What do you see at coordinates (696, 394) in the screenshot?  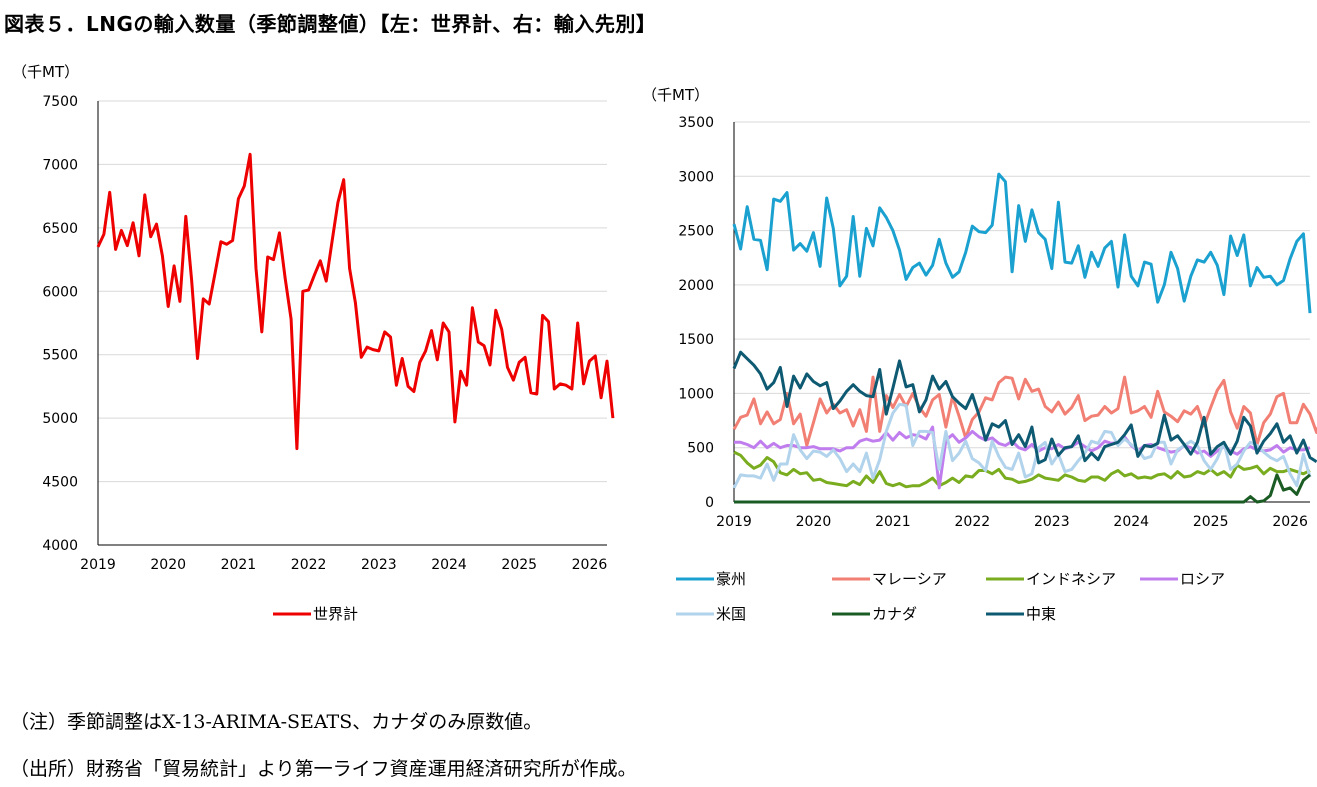 I see `right-y-tick-label: 1000` at bounding box center [696, 394].